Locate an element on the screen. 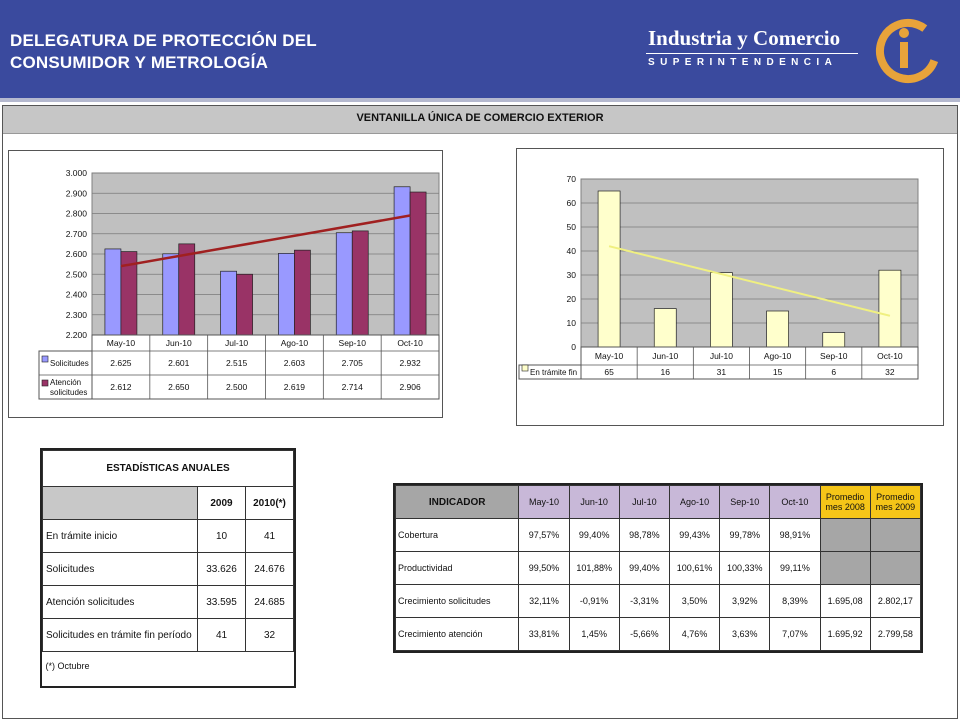  indicator-avg-cell: 1.695,92 is located at coordinates (845, 634).